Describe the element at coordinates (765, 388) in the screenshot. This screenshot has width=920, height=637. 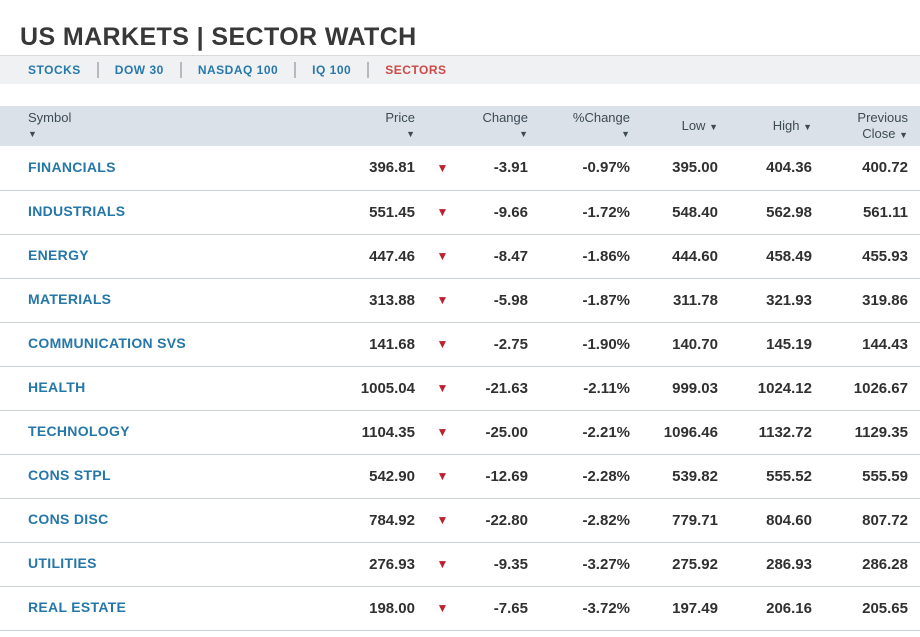
I see `high-cell: 1024.12` at that location.